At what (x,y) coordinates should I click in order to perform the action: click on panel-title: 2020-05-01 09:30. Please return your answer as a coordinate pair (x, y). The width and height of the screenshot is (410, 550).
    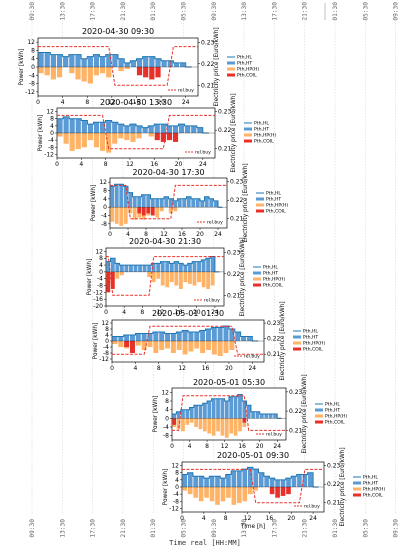
    Looking at the image, I should click on (253, 455).